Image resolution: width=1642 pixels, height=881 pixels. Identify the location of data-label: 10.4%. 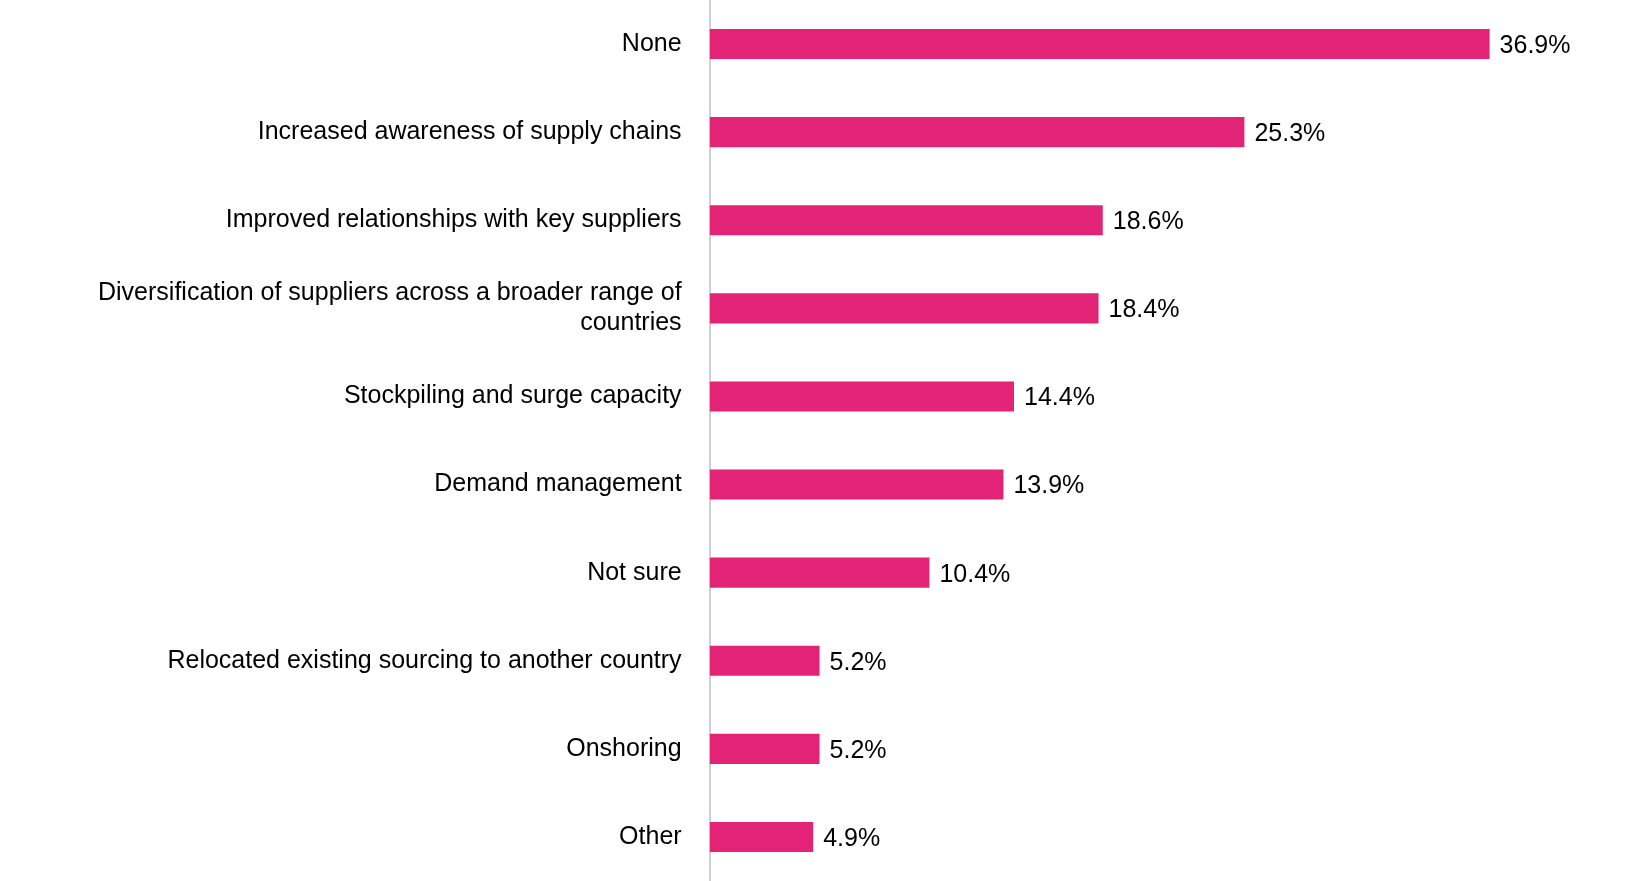
(975, 572).